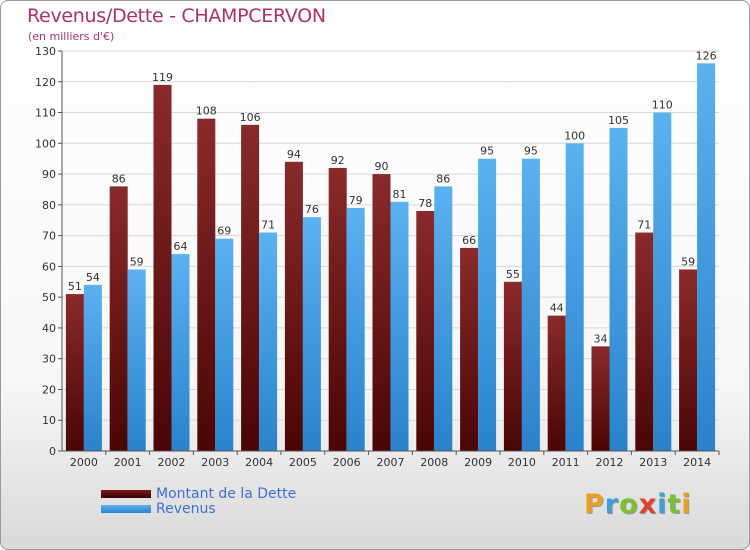 The image size is (750, 550). I want to click on logo-letter: r, so click(612, 504).